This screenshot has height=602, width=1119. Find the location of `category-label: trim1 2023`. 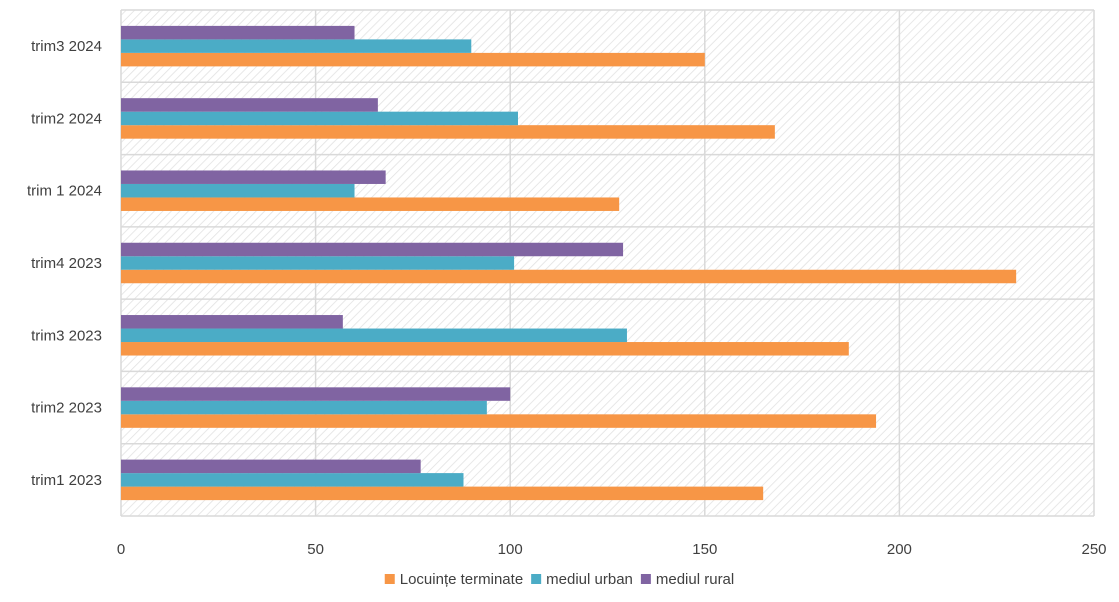

category-label: trim1 2023 is located at coordinates (66, 480).